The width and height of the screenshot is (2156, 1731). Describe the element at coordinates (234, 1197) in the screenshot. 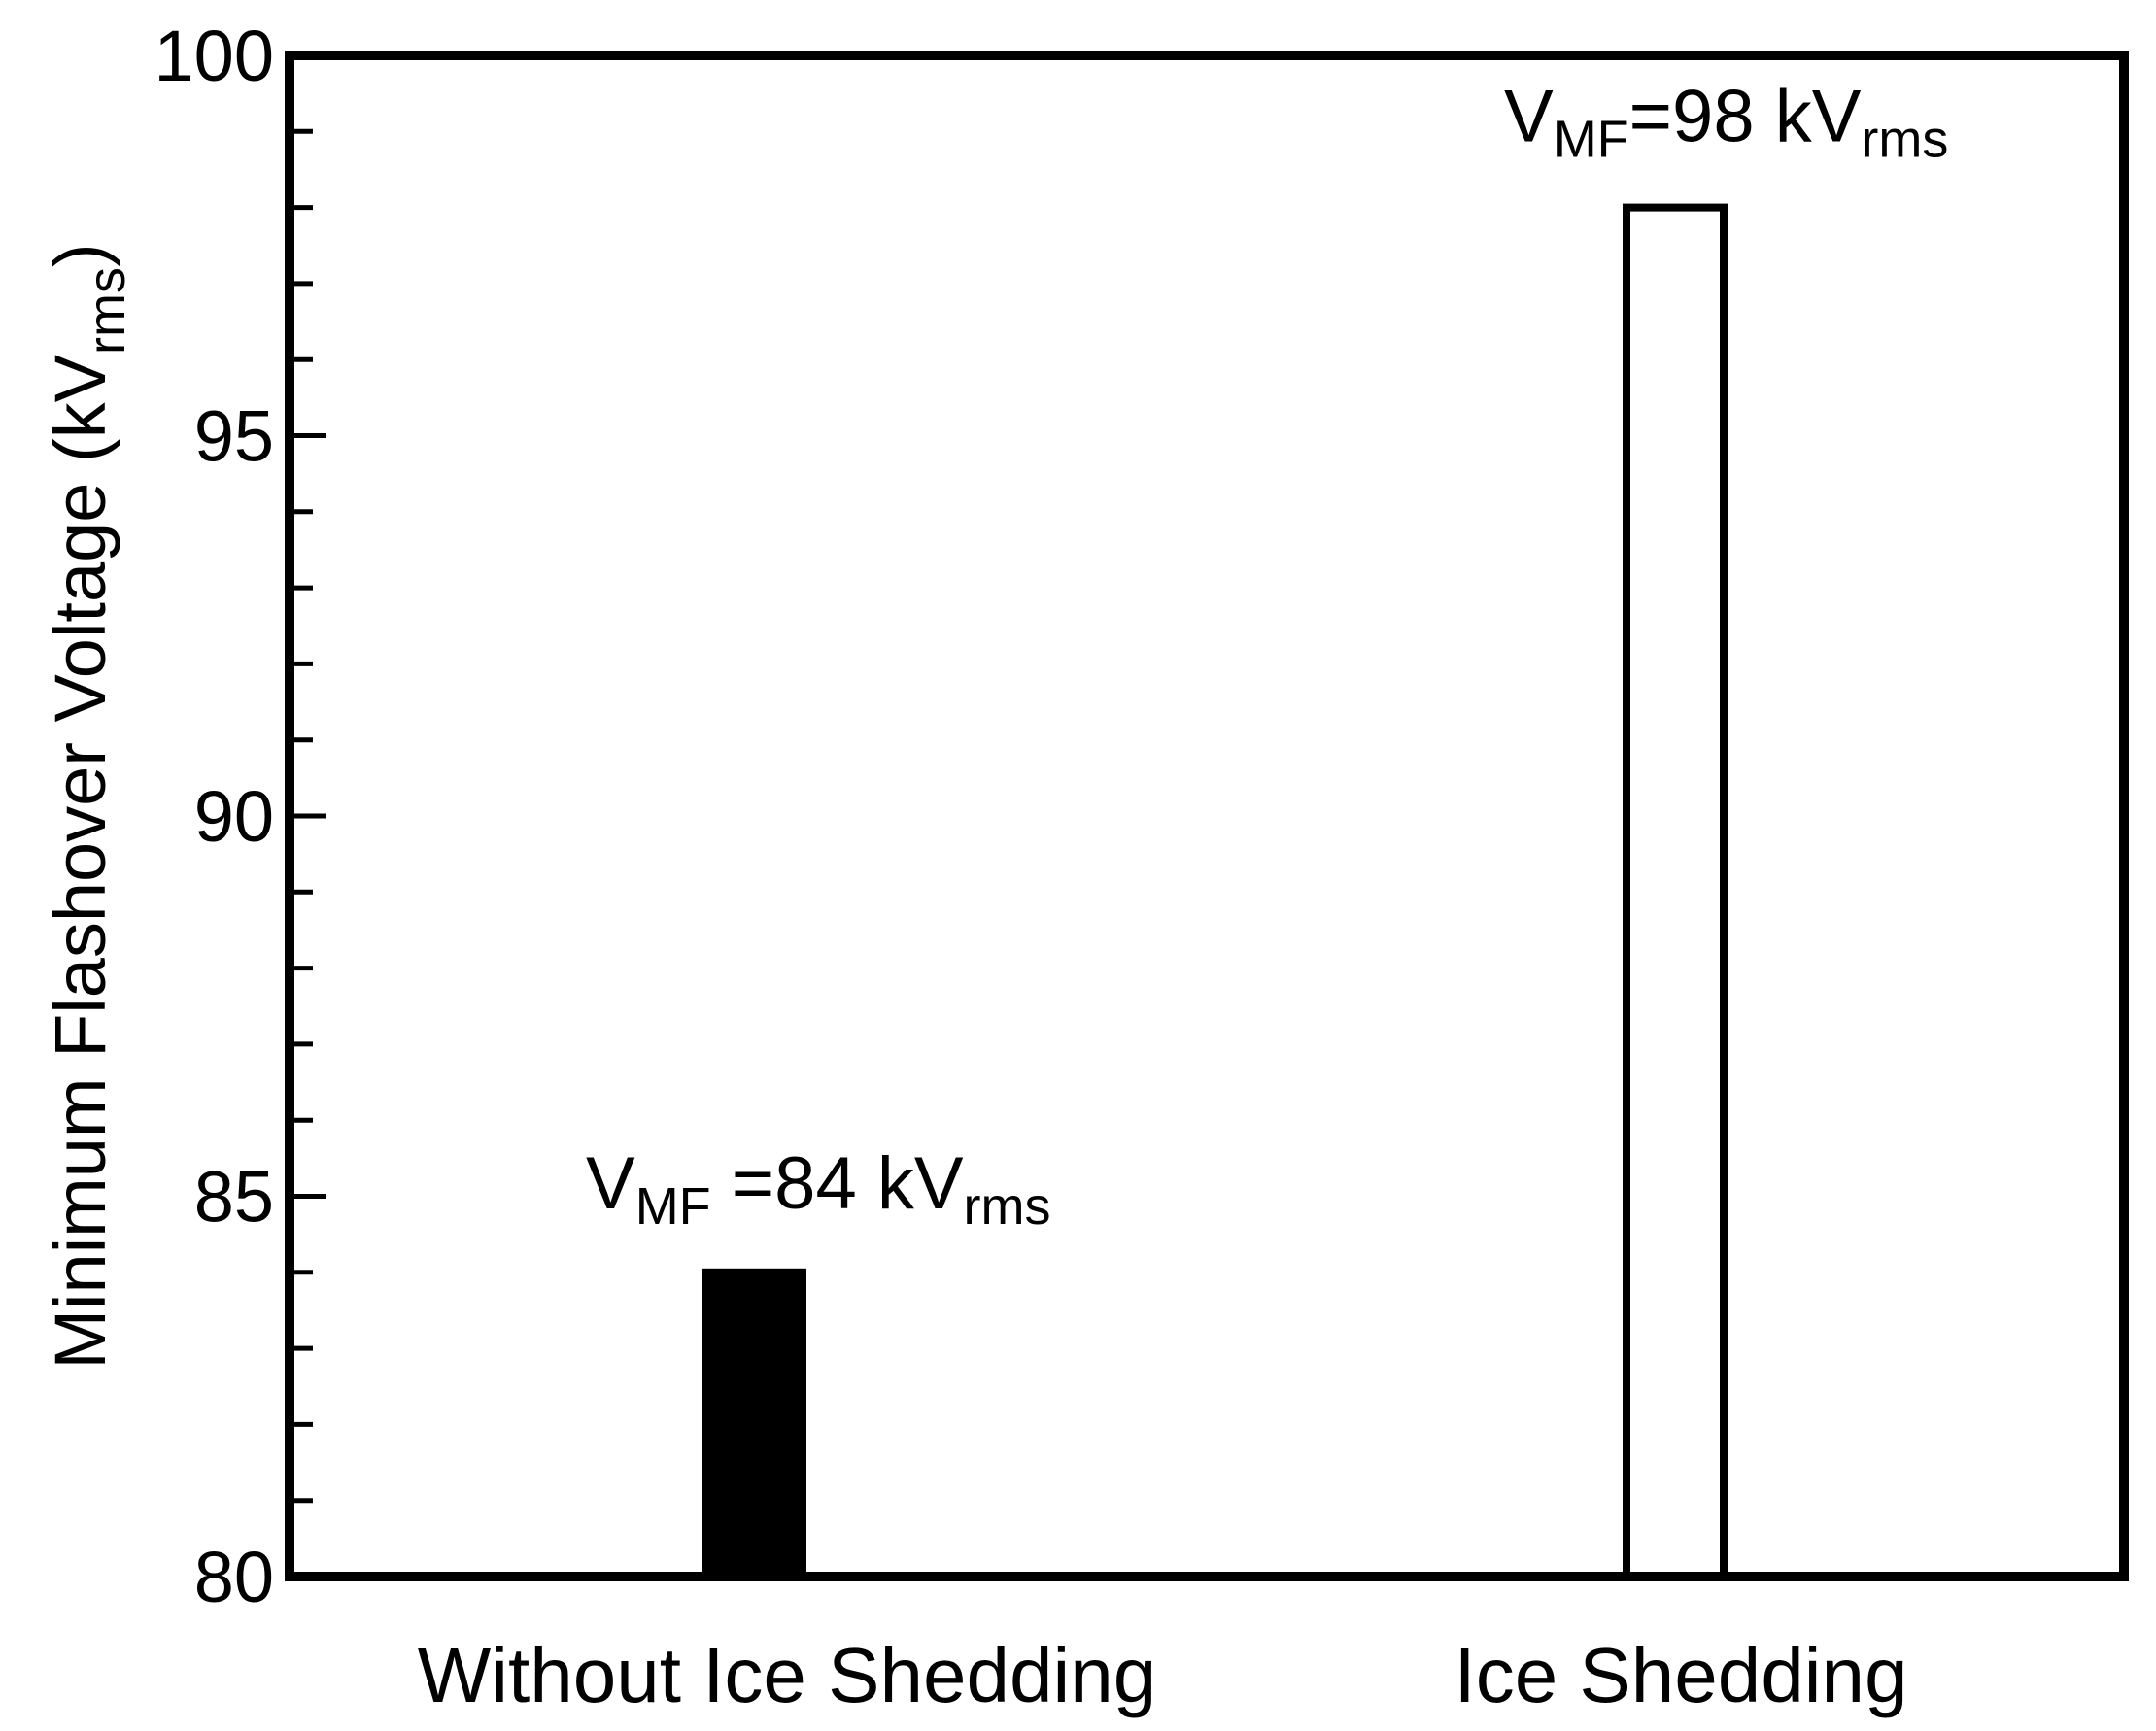

I see `y-tick-label: 85` at that location.